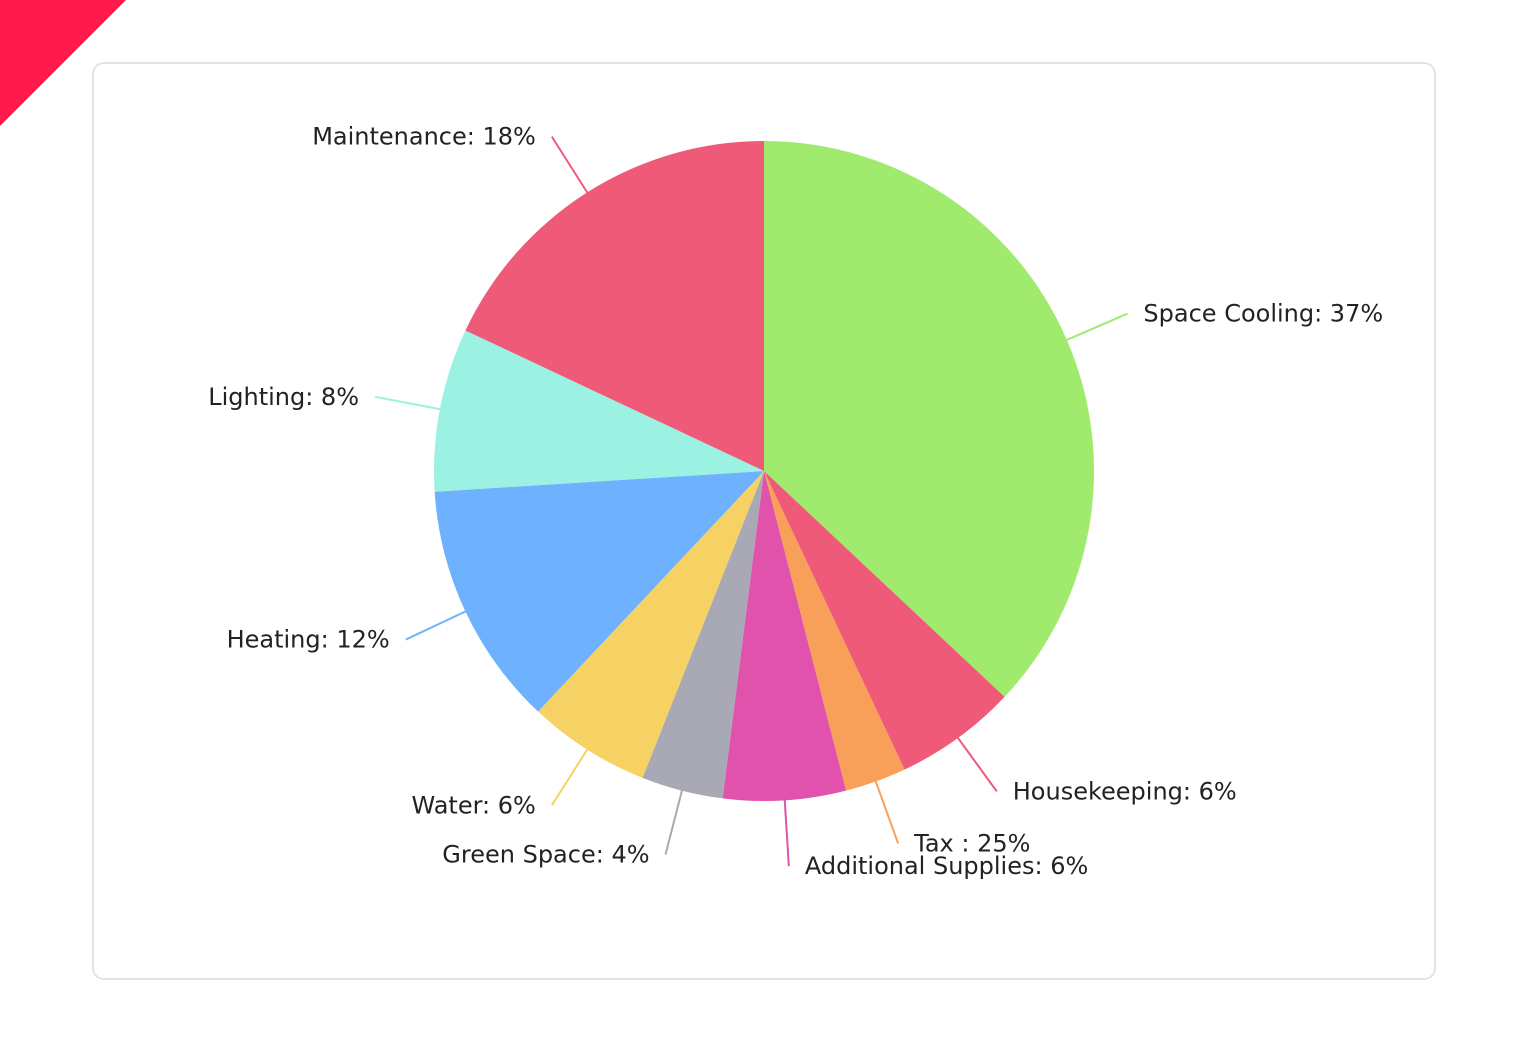 This screenshot has width=1528, height=1044. I want to click on pie-slice-tax, so click(834, 631).